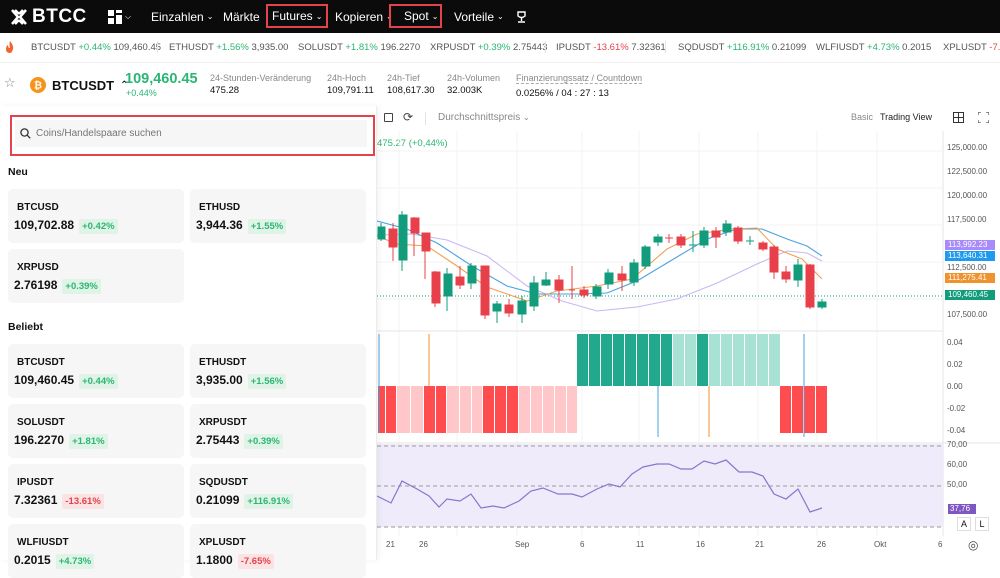 The image size is (1000, 578). I want to click on last-price-label: 109,460.45, so click(970, 295).